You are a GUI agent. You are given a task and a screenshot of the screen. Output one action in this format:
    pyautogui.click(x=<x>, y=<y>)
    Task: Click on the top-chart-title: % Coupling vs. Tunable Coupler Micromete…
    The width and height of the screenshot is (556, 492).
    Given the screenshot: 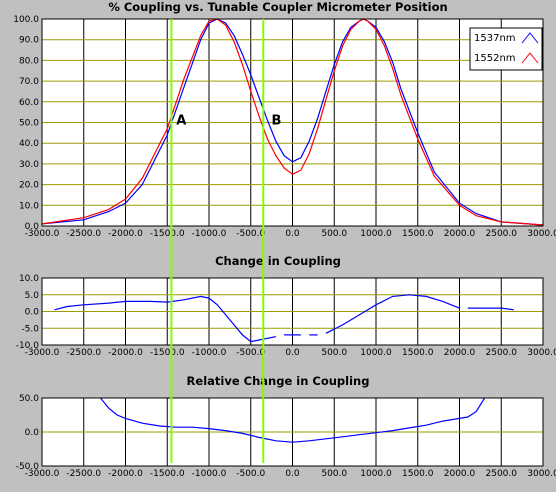 What is the action you would take?
    pyautogui.click(x=277, y=7)
    